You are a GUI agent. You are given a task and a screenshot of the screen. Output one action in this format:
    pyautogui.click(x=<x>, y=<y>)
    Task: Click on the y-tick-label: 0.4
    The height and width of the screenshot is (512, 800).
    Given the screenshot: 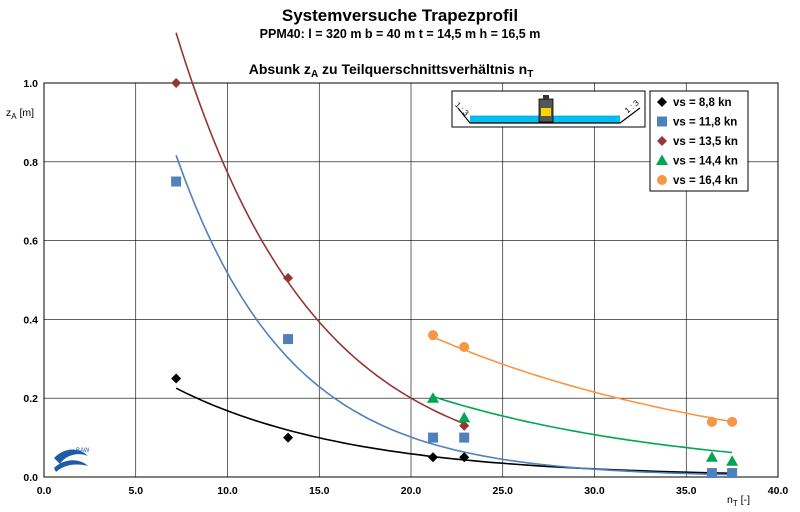 What is the action you would take?
    pyautogui.click(x=30, y=320)
    